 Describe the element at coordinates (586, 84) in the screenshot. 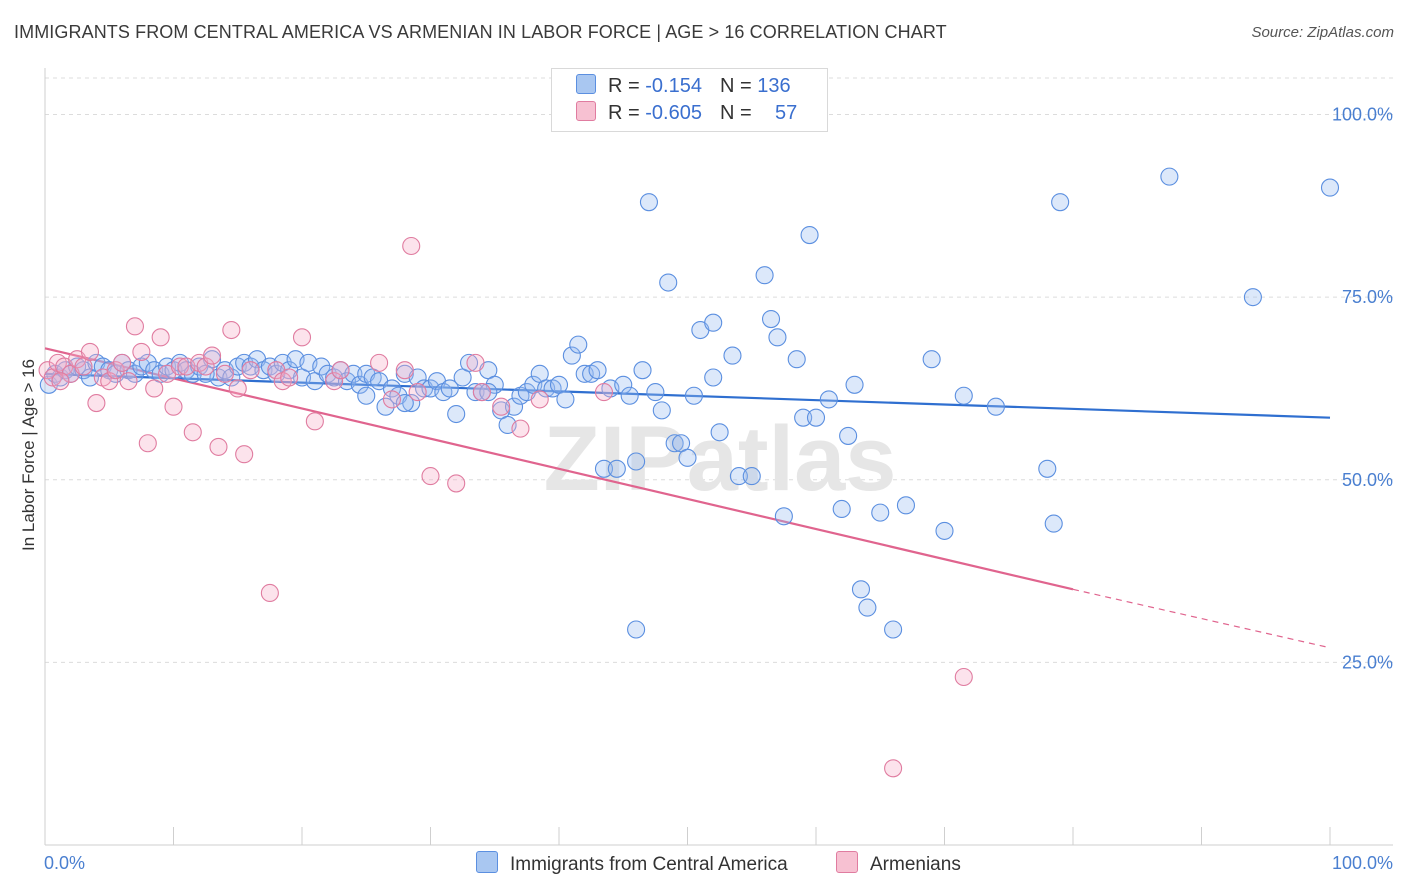

I see `legend-swatch-blue` at that location.